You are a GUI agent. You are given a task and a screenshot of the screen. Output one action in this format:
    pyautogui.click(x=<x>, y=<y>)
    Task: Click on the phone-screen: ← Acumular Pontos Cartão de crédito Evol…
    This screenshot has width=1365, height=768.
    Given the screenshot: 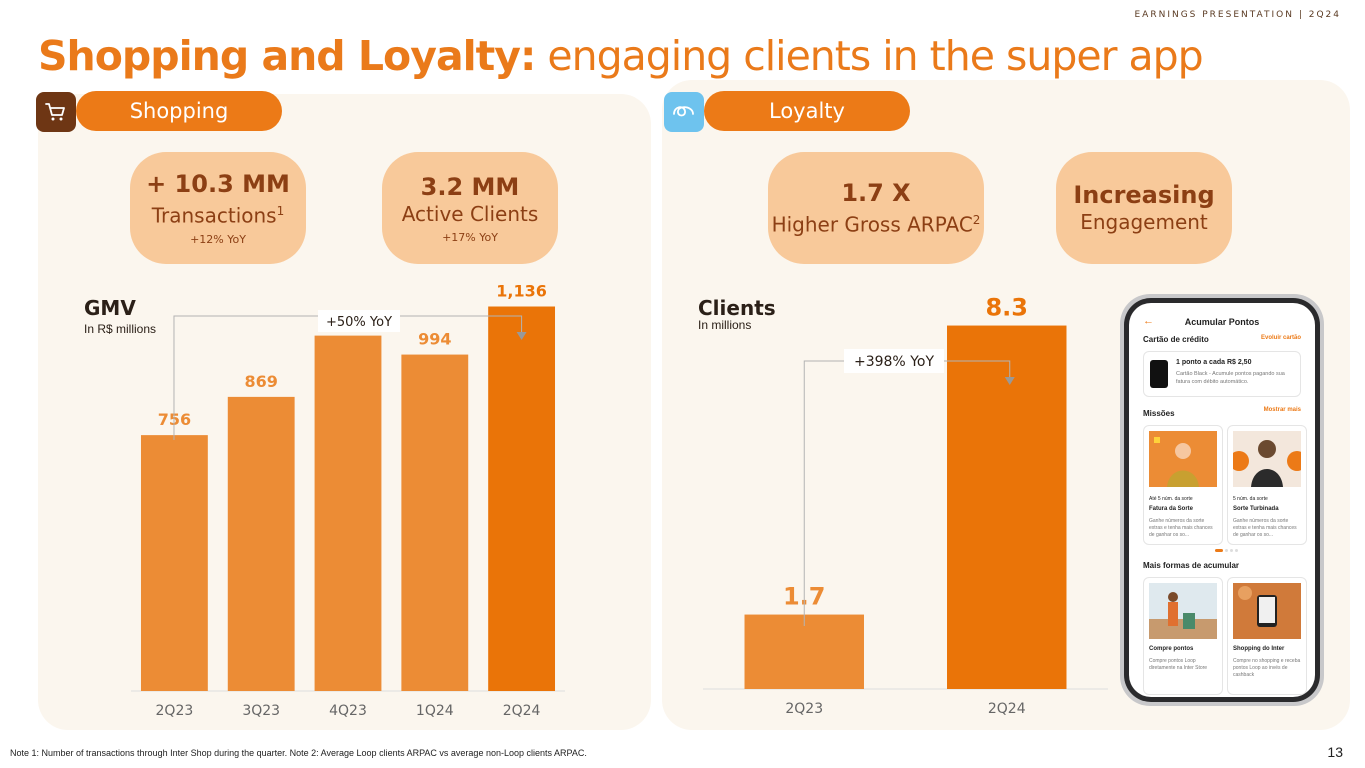 What is the action you would take?
    pyautogui.click(x=1222, y=500)
    